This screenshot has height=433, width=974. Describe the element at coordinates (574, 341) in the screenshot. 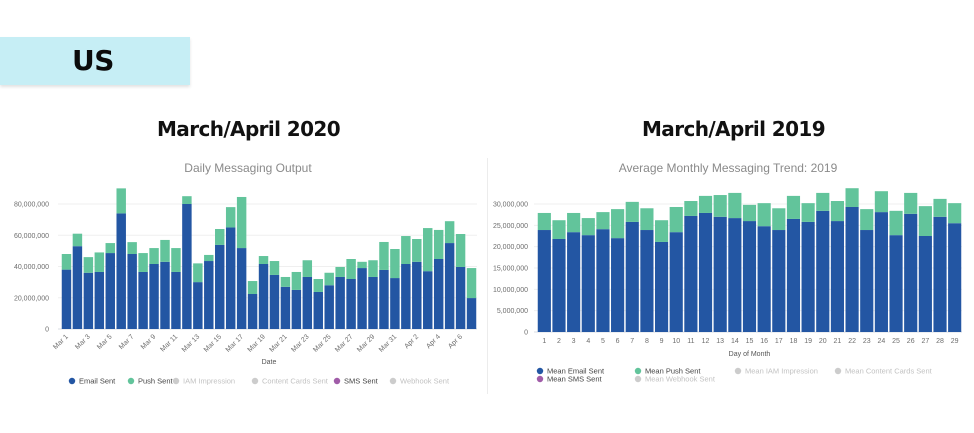

I see `x-tick-label: 3` at that location.